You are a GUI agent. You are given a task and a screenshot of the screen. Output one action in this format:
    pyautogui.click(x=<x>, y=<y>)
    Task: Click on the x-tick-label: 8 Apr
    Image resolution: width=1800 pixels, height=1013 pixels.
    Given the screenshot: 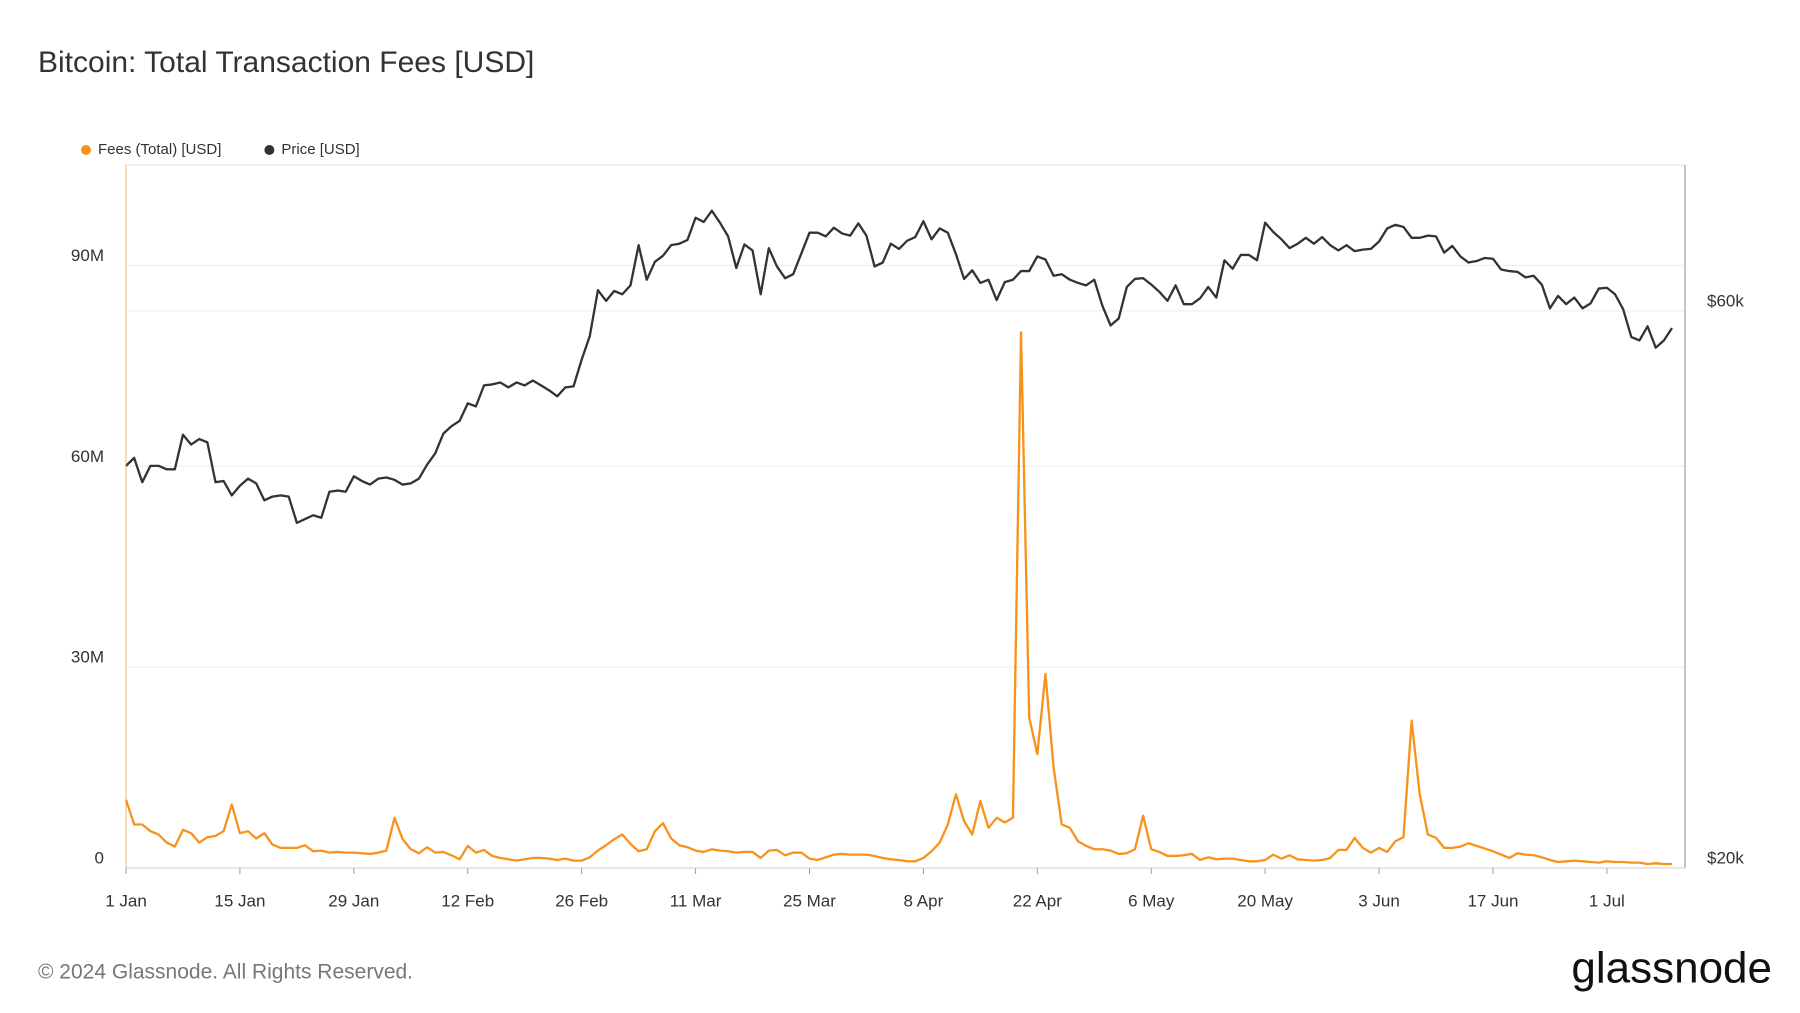 What is the action you would take?
    pyautogui.click(x=924, y=900)
    